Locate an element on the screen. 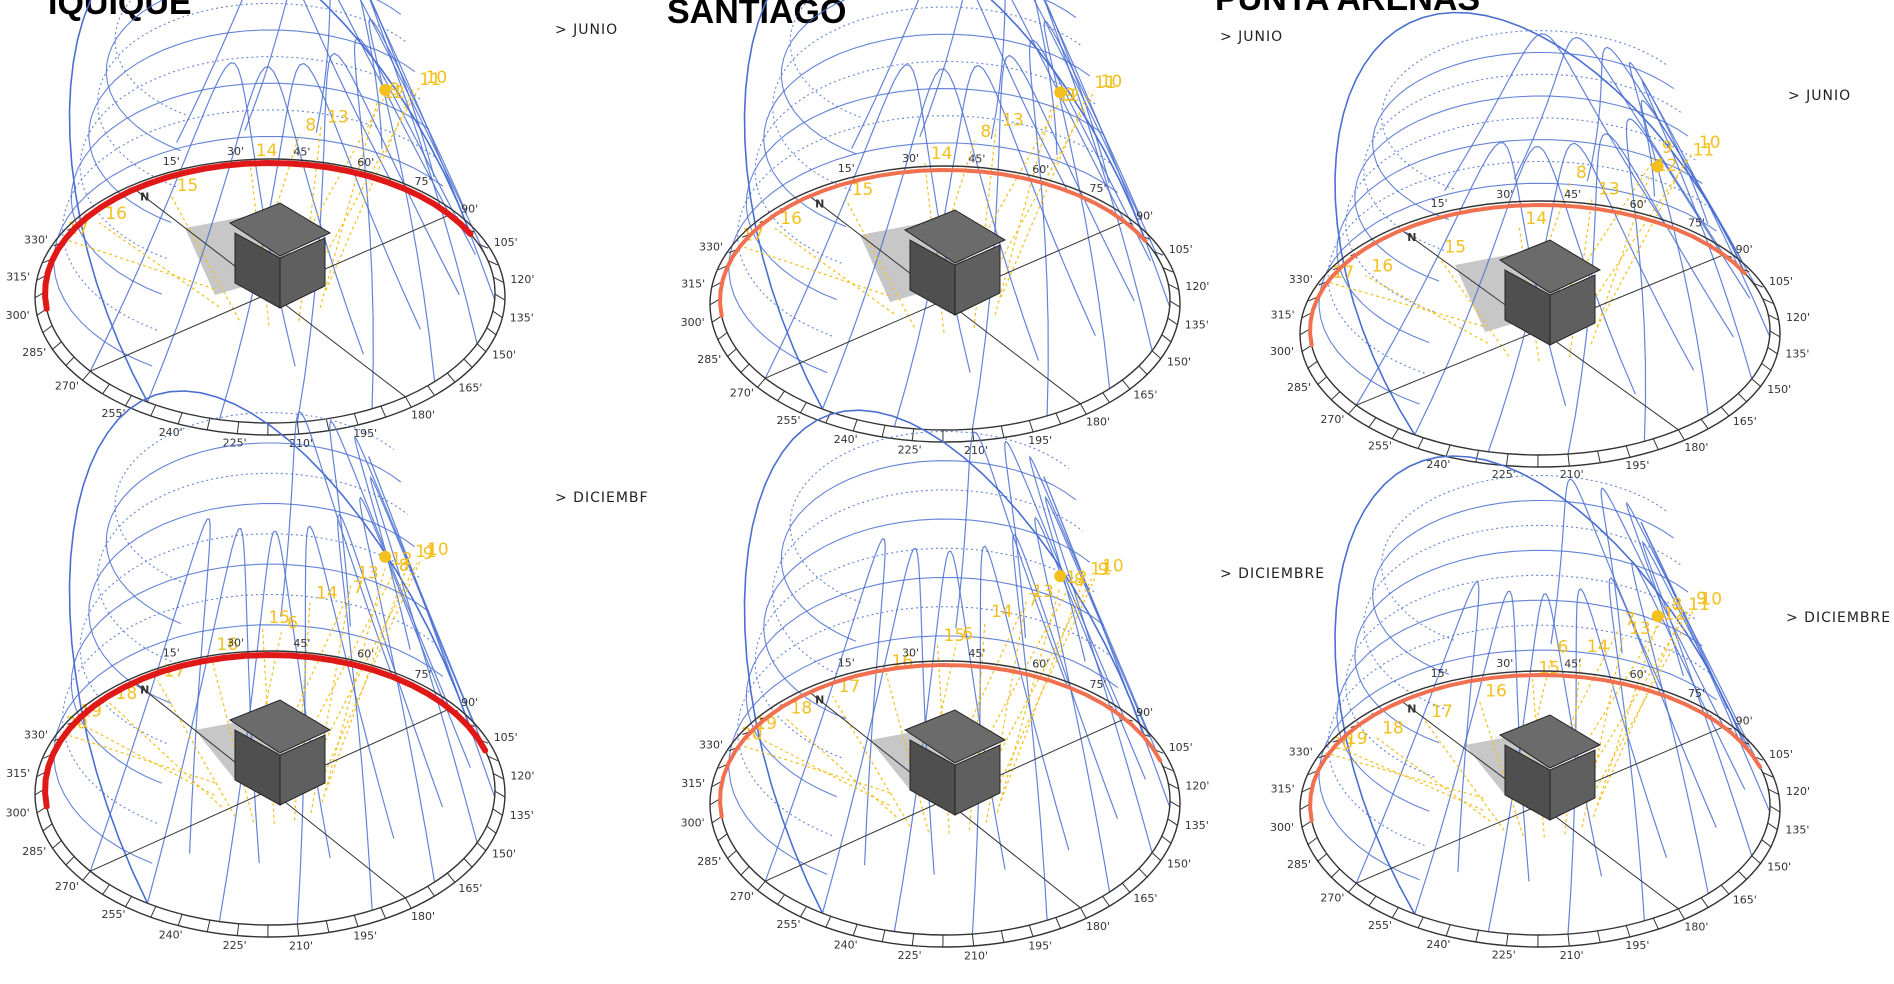 This screenshot has height=984, width=1894. degree-label: 105' is located at coordinates (1181, 249).